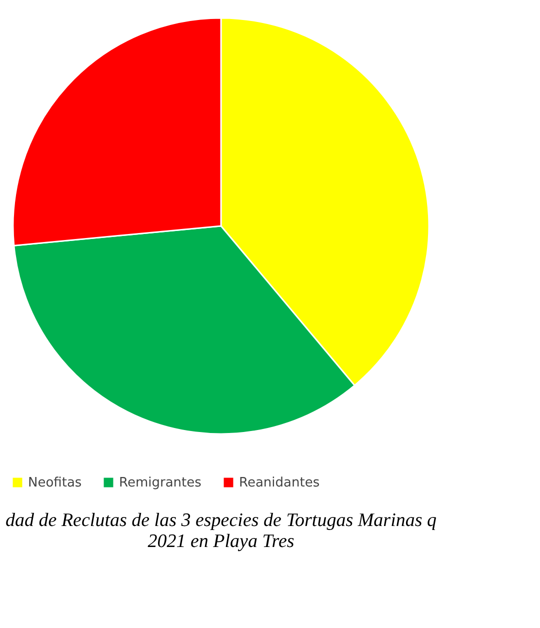 This screenshot has height=628, width=540. Describe the element at coordinates (221, 520) in the screenshot. I see `text: dad de Reclutas de las 3 especies de Tortugas Marinas q` at that location.